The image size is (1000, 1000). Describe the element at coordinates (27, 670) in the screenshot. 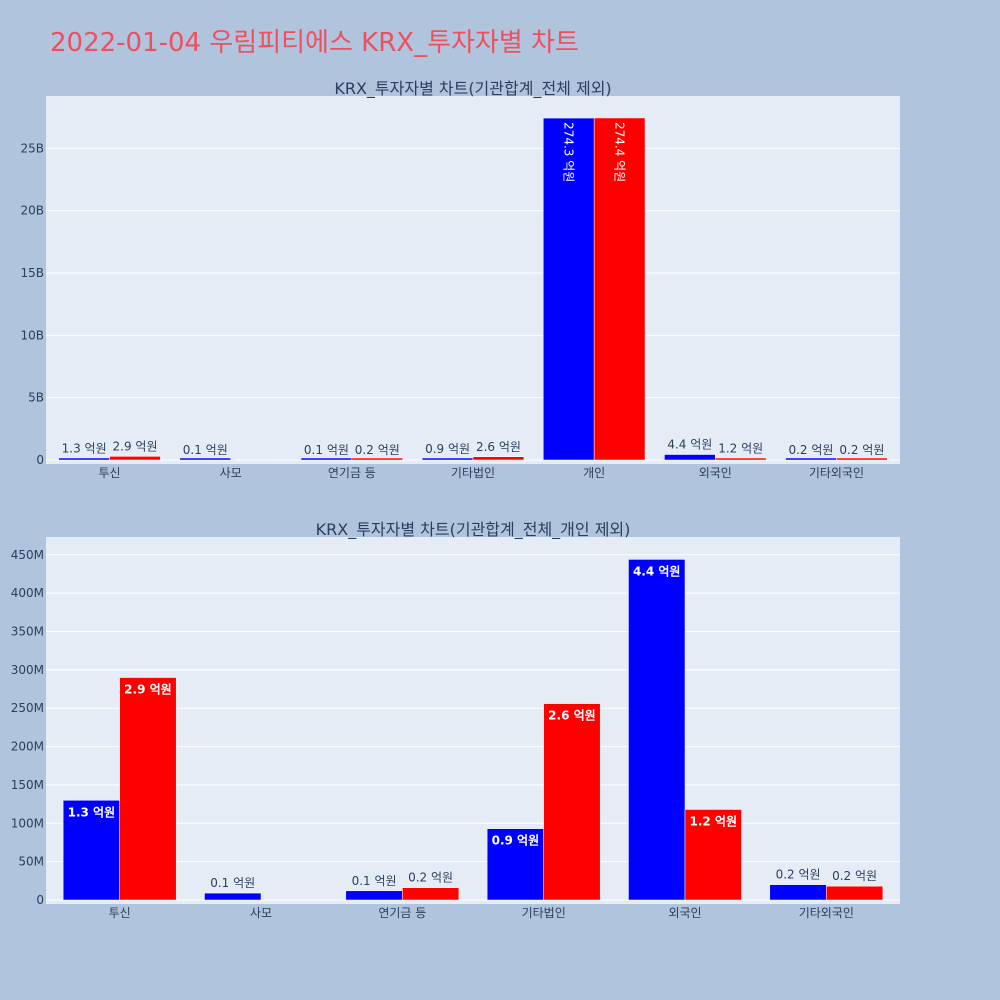

I see `y-tick-label: 300M` at that location.